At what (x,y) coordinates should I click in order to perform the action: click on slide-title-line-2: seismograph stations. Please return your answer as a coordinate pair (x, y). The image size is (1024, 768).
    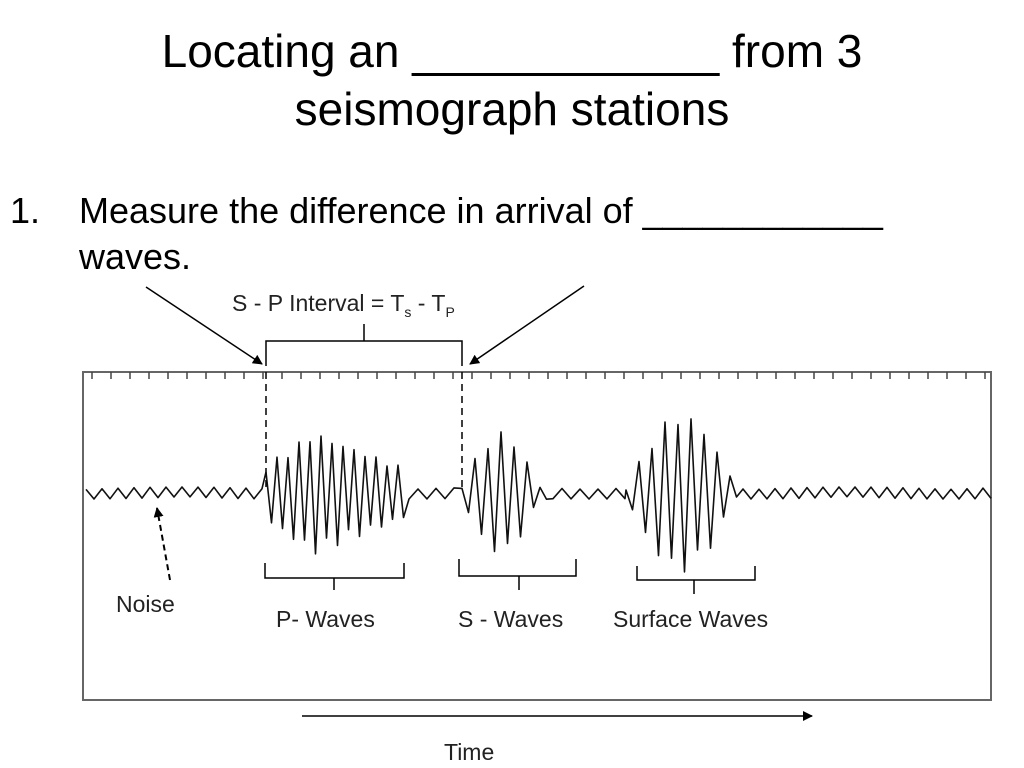
    Looking at the image, I should click on (512, 109).